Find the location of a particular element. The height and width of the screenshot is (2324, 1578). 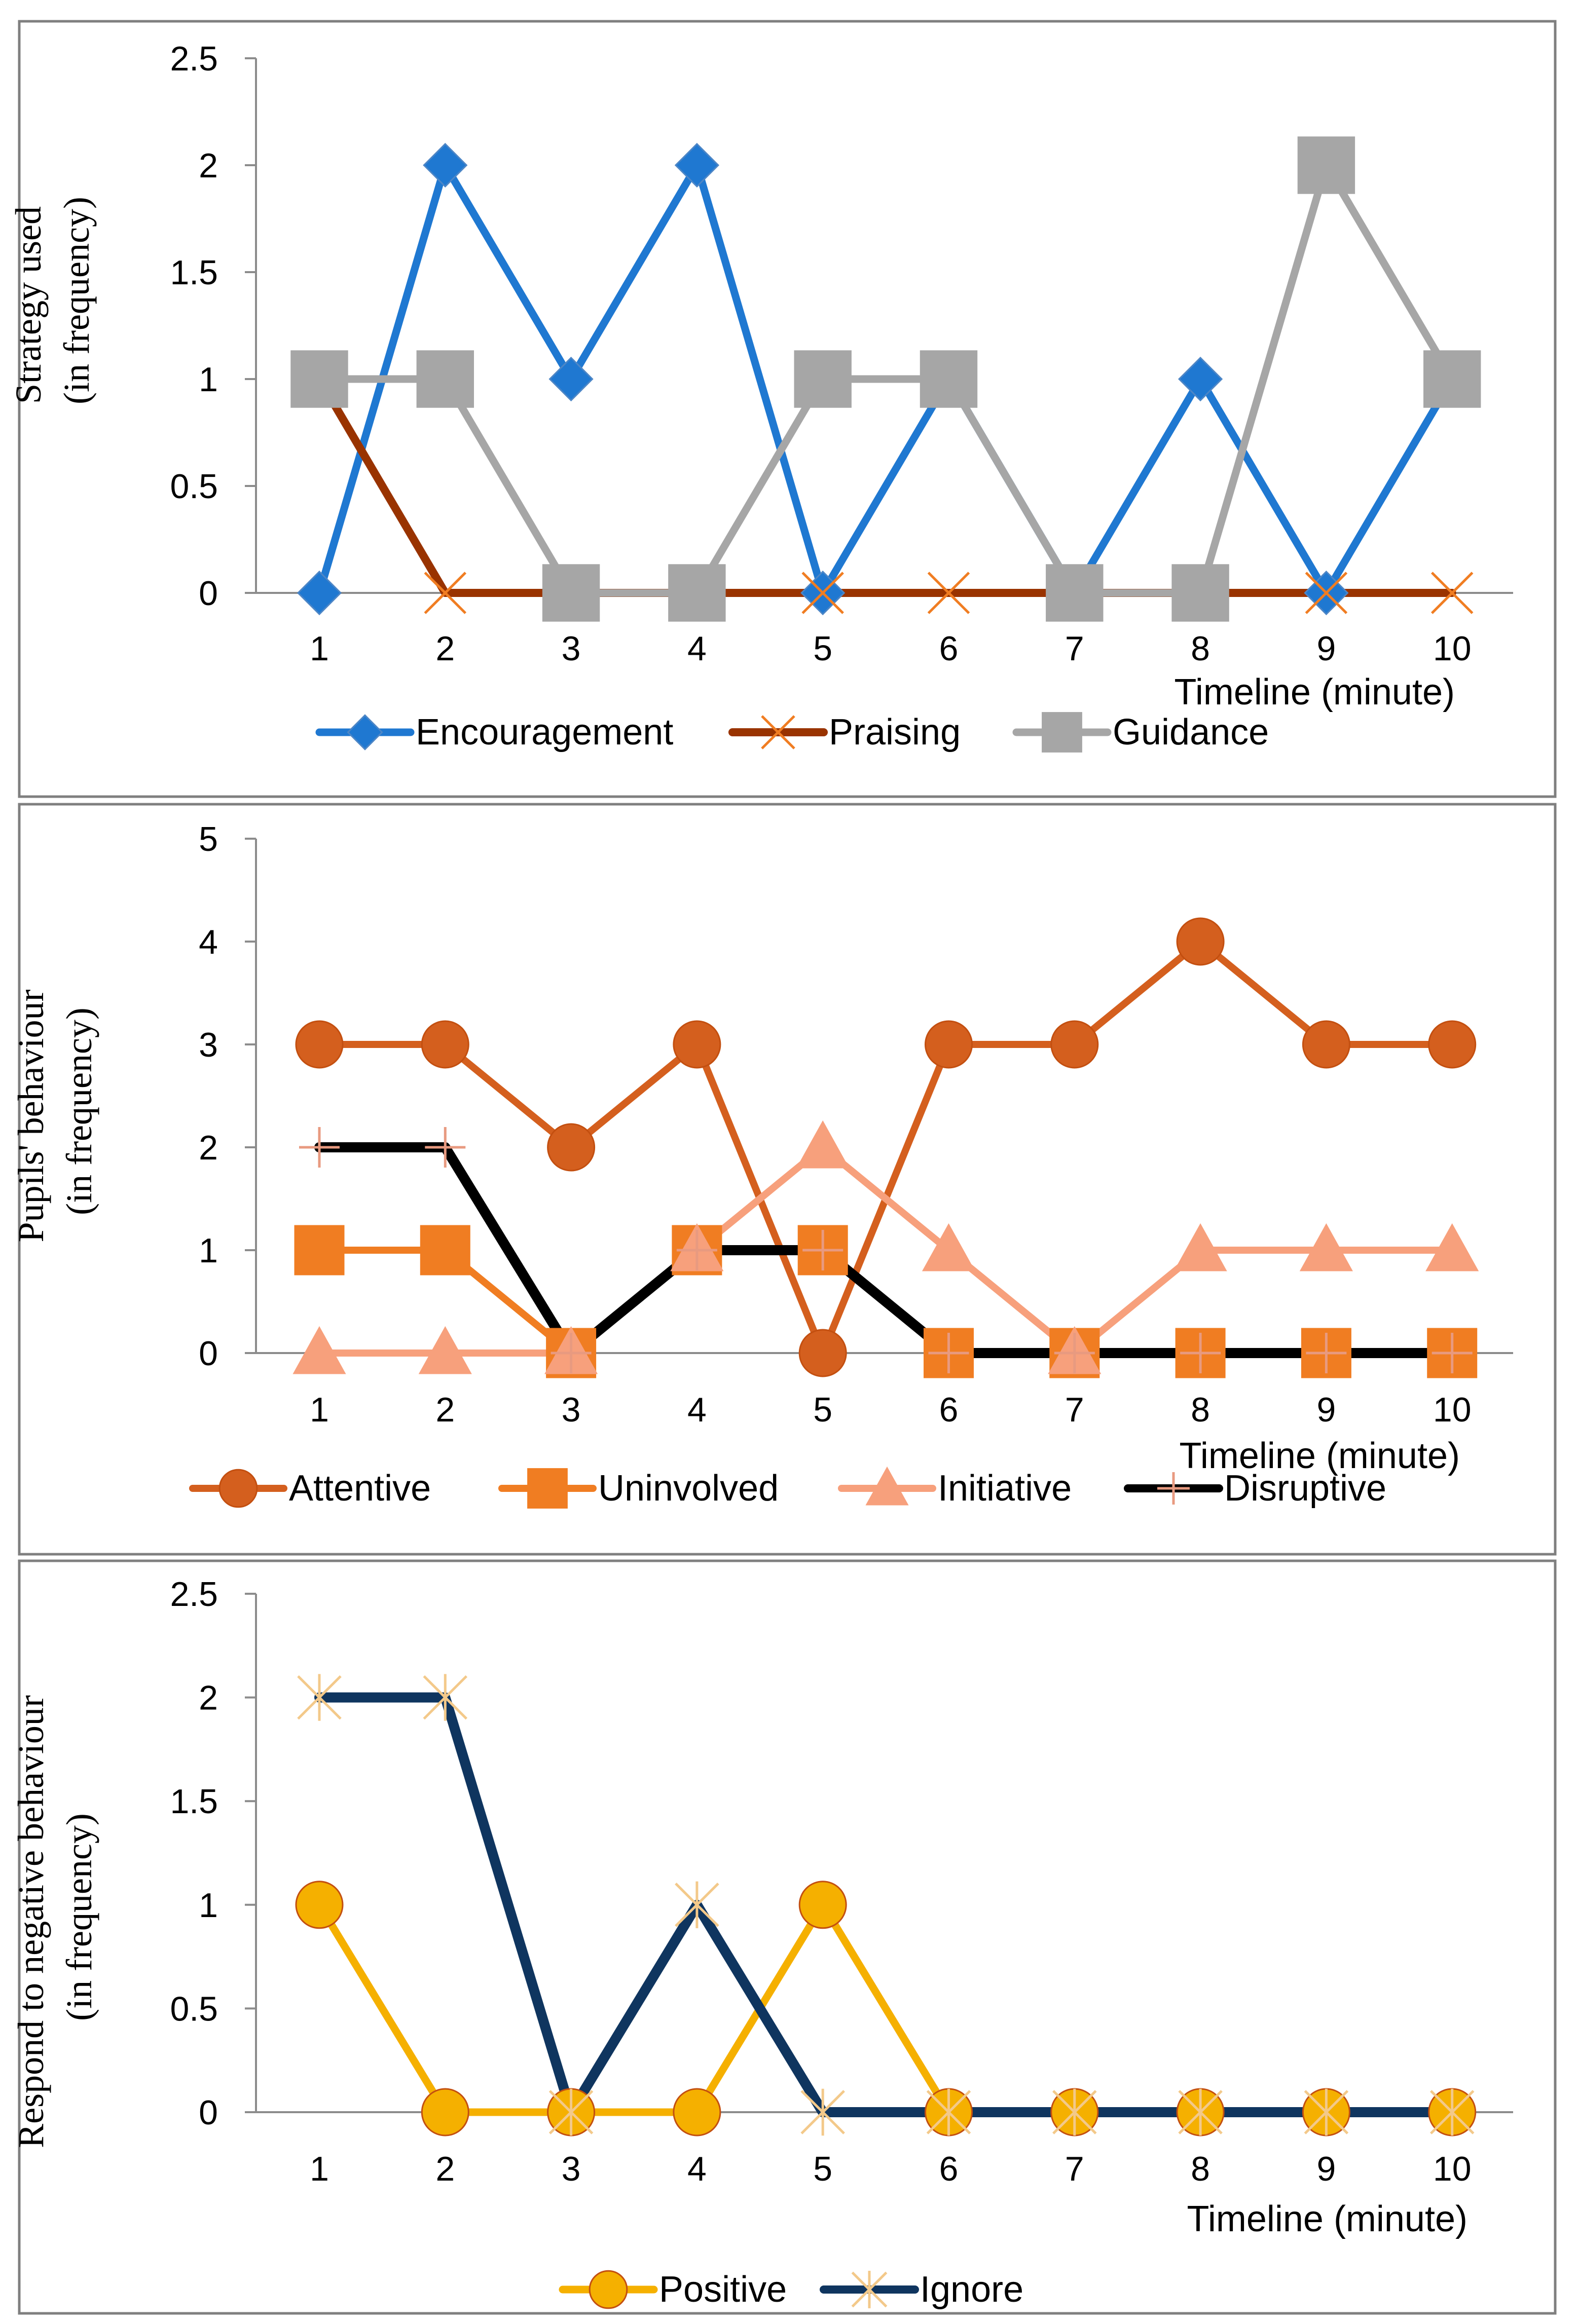

behaviour-x-tick-label: 6 is located at coordinates (949, 1410).